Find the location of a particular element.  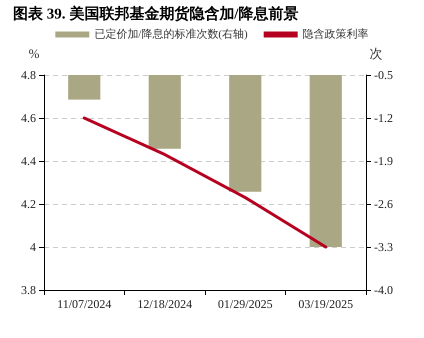

y2-tick-label: -2.6 is located at coordinates (383, 204).